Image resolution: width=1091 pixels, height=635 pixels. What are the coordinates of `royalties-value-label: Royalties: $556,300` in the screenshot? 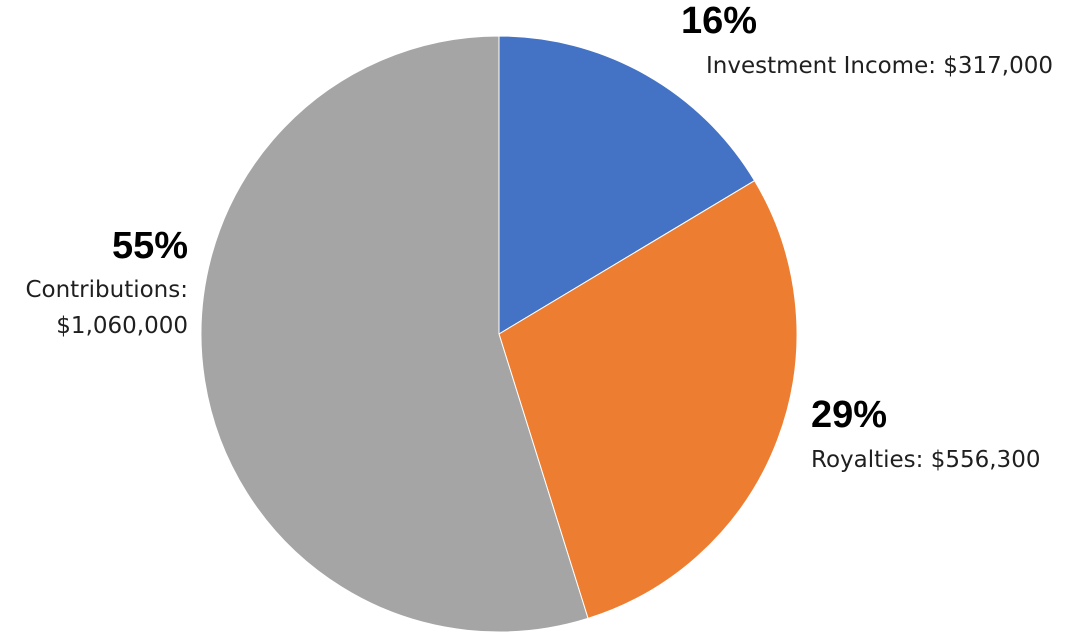 It's located at (925, 460).